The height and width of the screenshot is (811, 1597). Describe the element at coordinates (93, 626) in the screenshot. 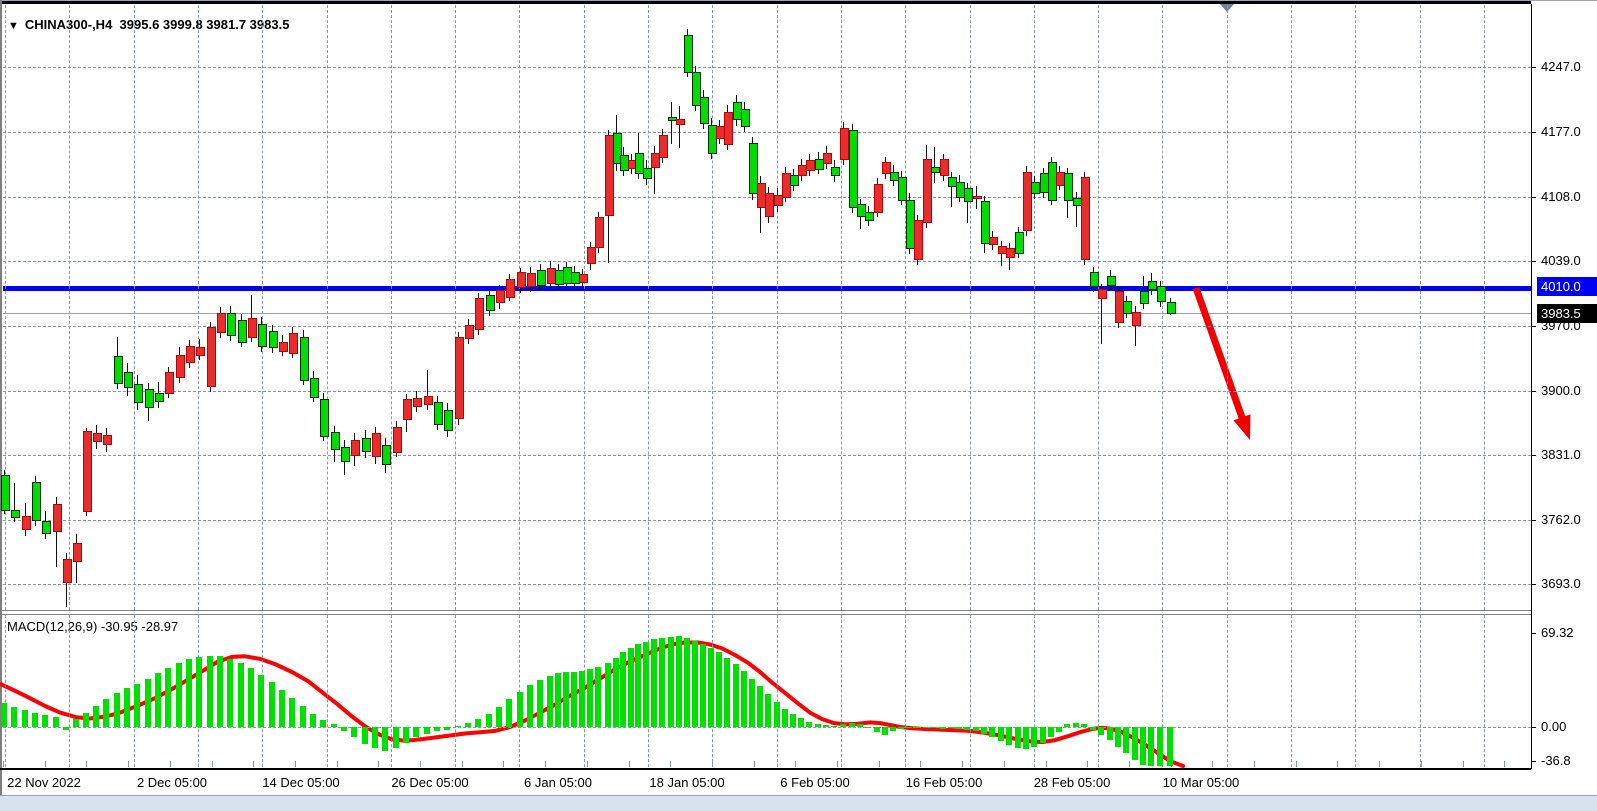

I see `macd-indicator-label: MACD(12,26,9) -30.95 -28.97` at that location.